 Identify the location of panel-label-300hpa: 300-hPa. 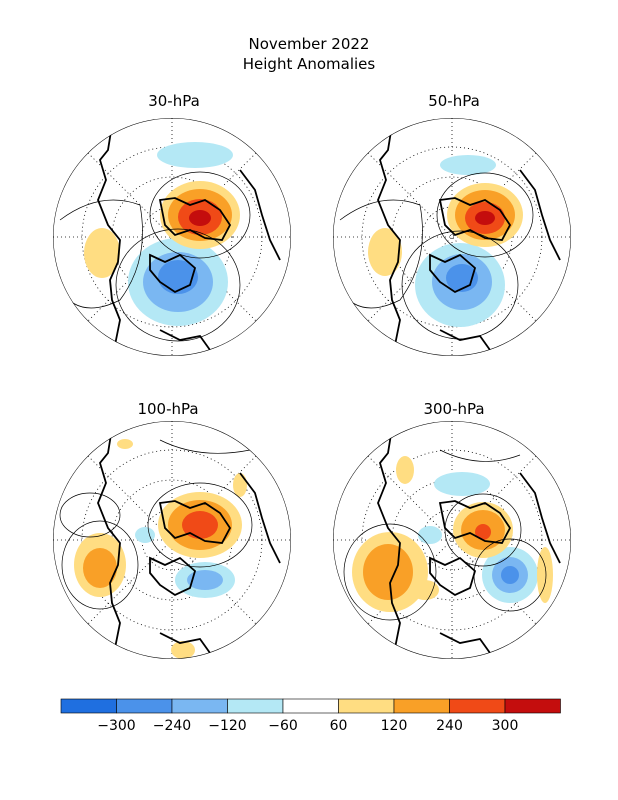
(454, 409).